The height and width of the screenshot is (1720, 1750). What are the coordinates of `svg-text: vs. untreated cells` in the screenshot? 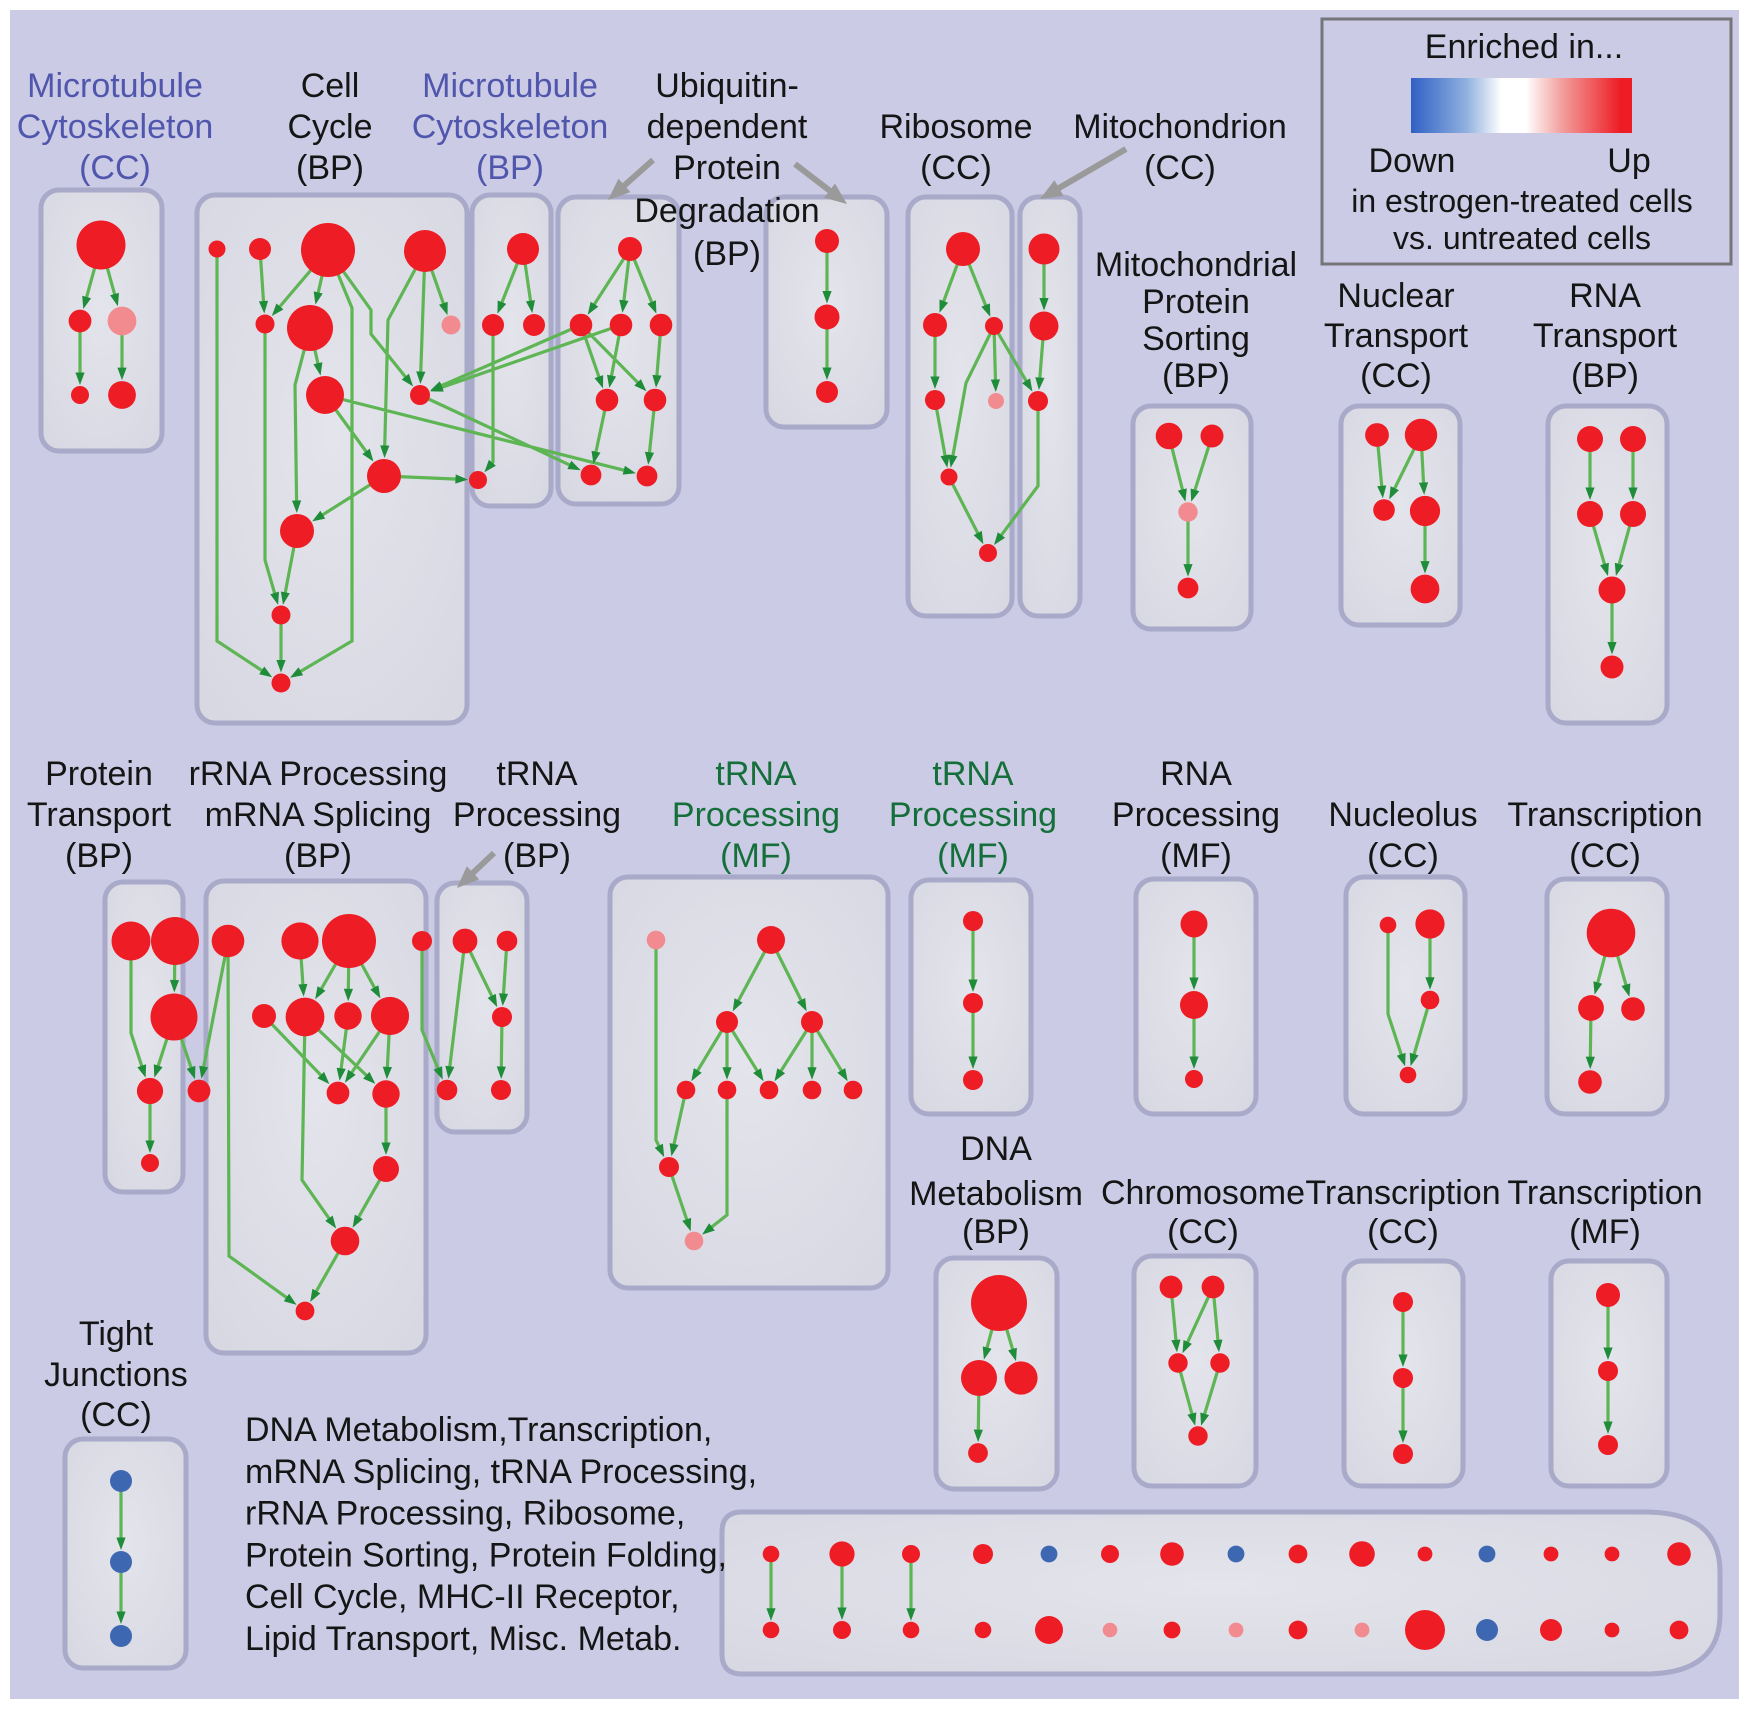 It's located at (1522, 238).